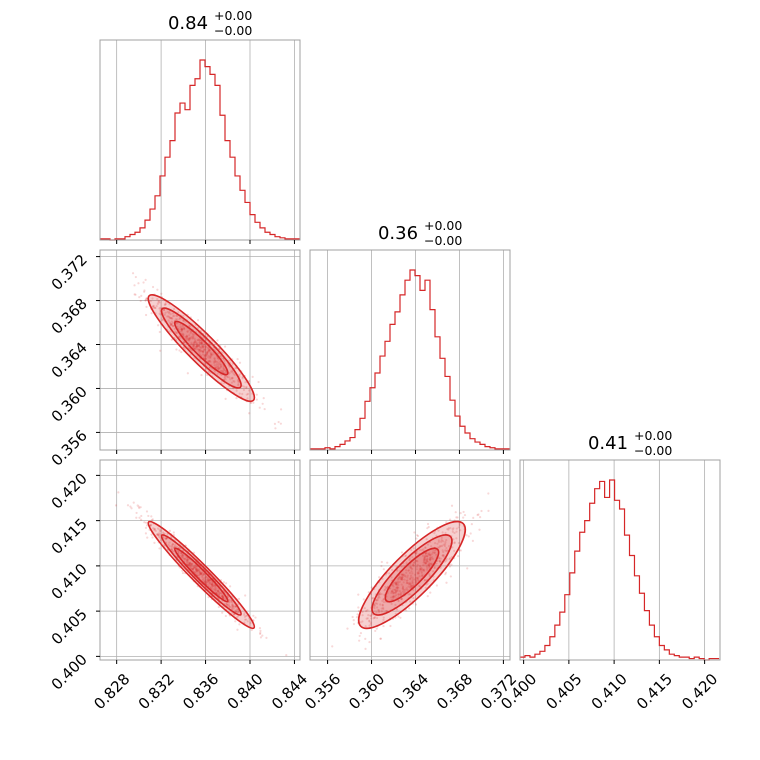 This screenshot has height=760, width=760. I want to click on scatter-panel-2-frame, so click(410, 560).